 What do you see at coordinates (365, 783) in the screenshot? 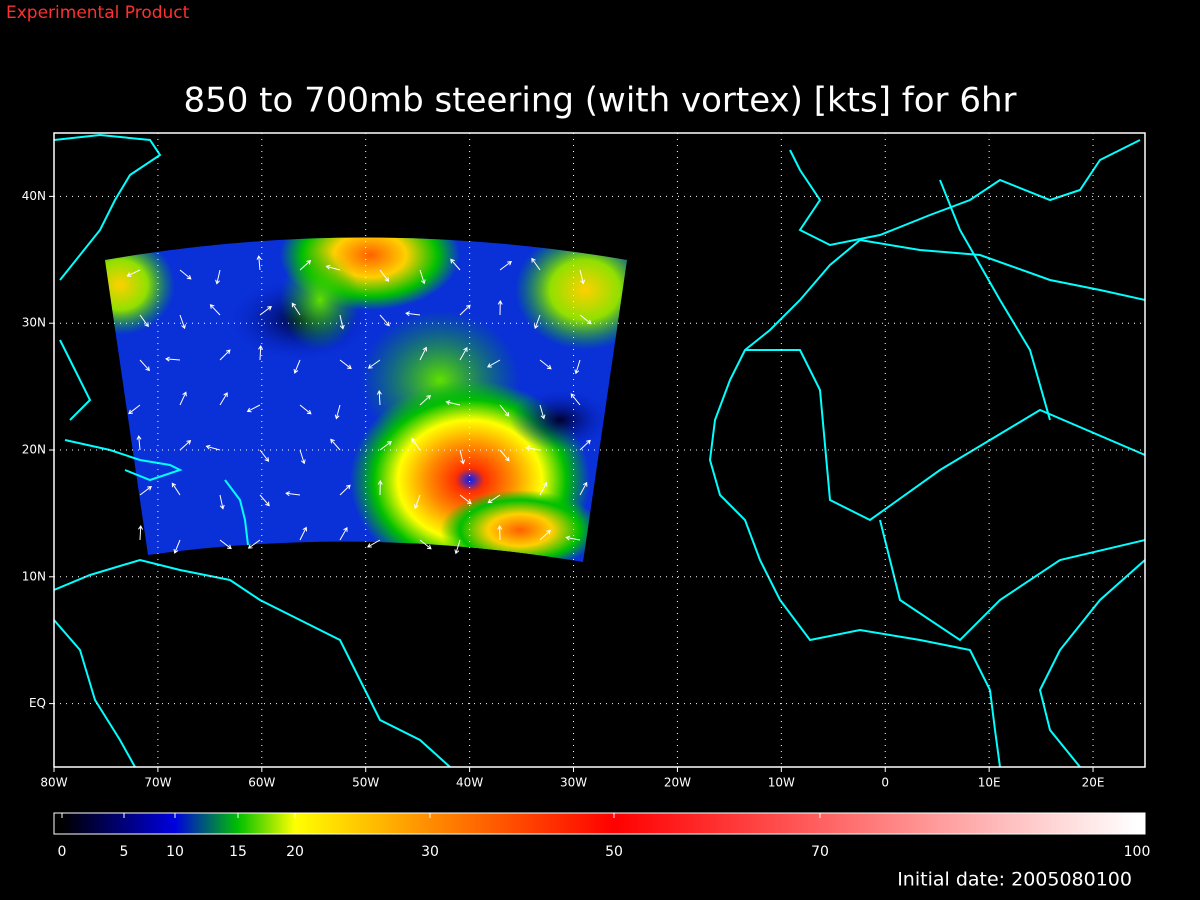
I see `x-tick-label: 50W` at bounding box center [365, 783].